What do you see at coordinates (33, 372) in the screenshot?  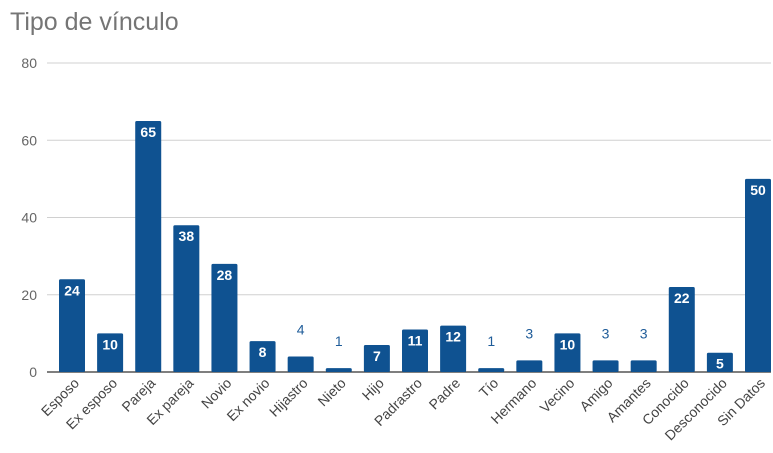 I see `y-tick-label: 0` at bounding box center [33, 372].